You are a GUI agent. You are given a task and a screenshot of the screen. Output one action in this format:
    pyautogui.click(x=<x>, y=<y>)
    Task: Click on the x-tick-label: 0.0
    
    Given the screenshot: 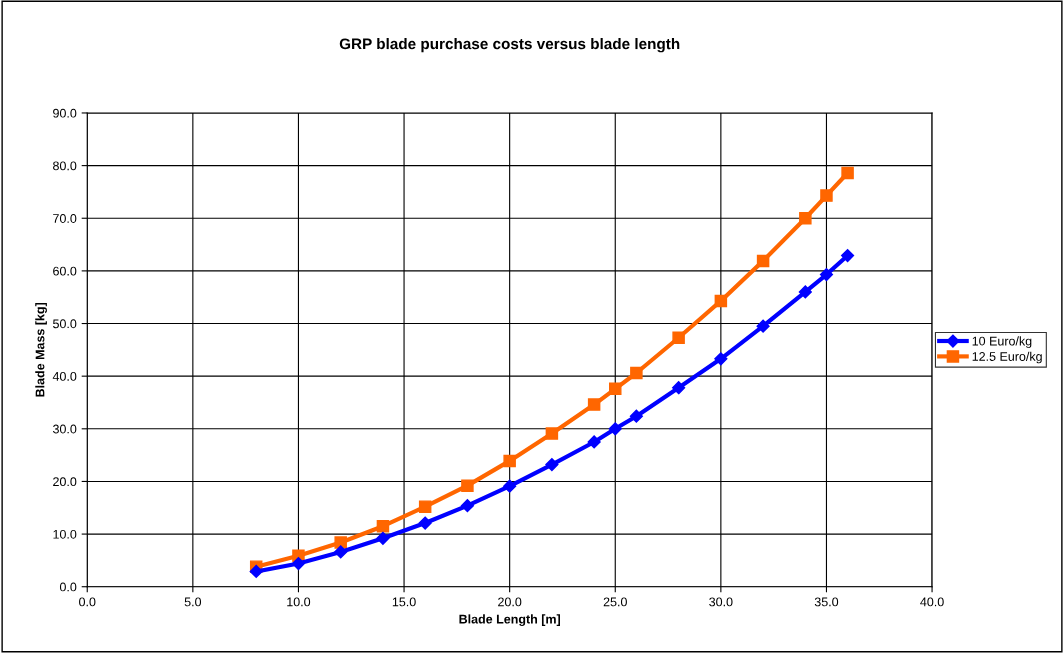 What is the action you would take?
    pyautogui.click(x=87, y=602)
    